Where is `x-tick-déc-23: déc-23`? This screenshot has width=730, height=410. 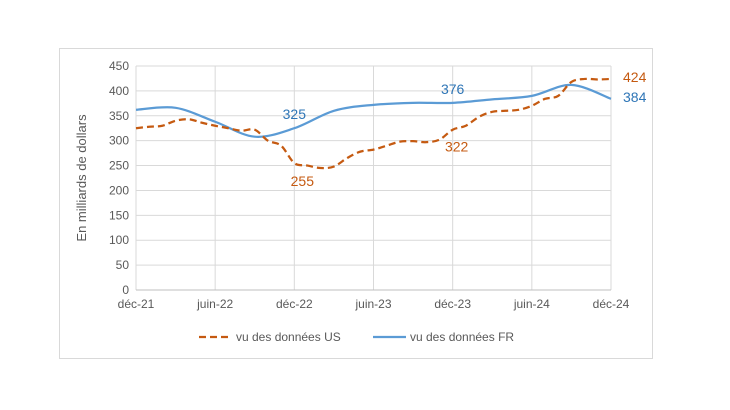 x-tick-déc-23: déc-23 is located at coordinates (452, 304).